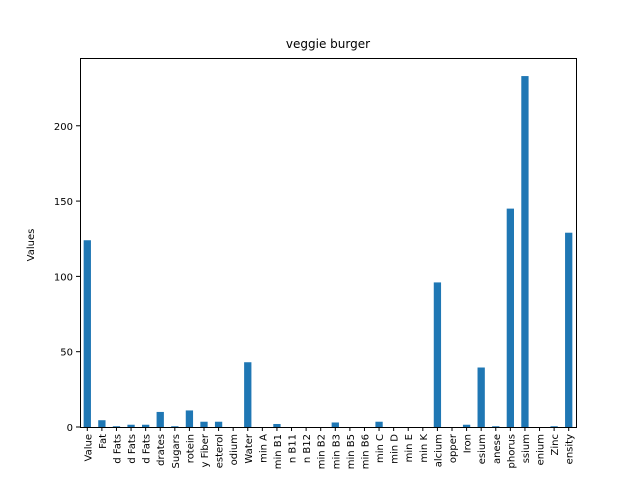  Describe the element at coordinates (88, 447) in the screenshot. I see `x-tick-label: Value` at that location.